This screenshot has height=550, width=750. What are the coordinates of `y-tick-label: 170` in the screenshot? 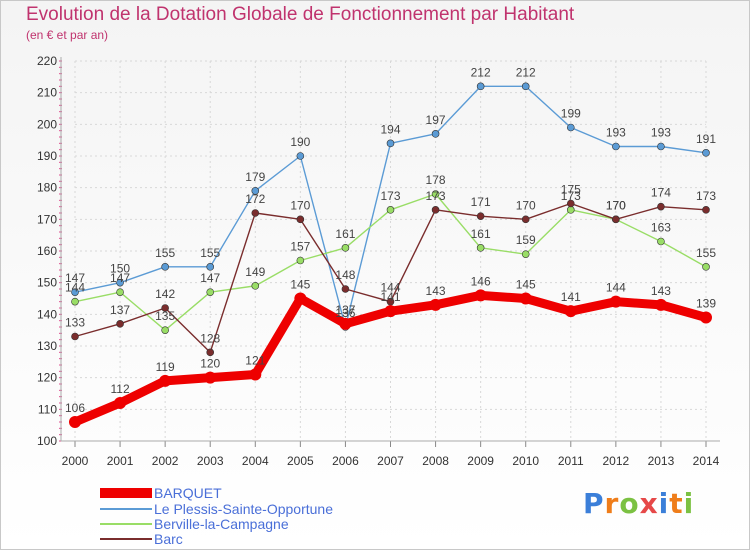 It's located at (47, 219).